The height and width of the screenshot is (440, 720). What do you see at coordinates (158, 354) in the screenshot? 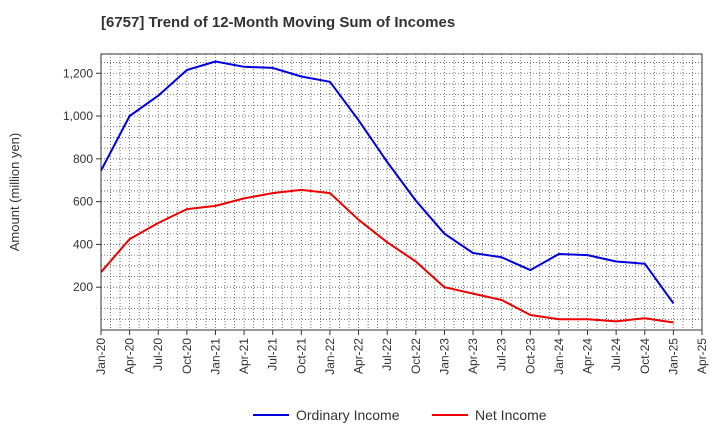
I see `x-tick-label: Jul-20` at bounding box center [158, 354].